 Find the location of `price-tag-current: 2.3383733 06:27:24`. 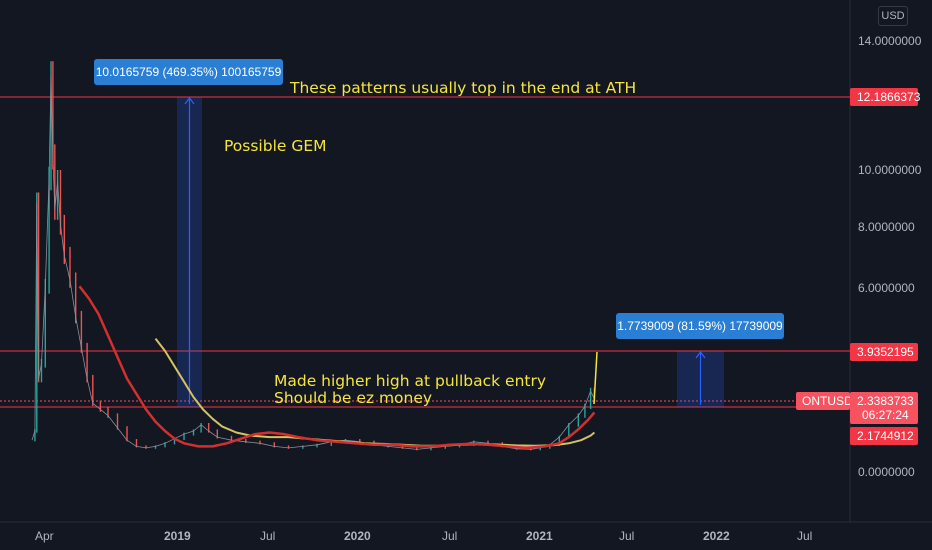

price-tag-current: 2.3383733 06:27:24 is located at coordinates (884, 408).